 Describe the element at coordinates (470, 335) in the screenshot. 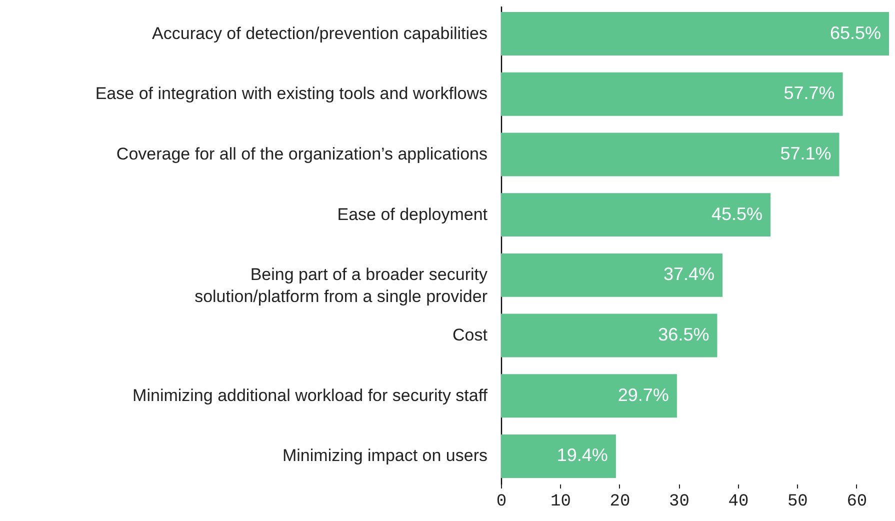

I see `y-tick-label: Cost` at that location.